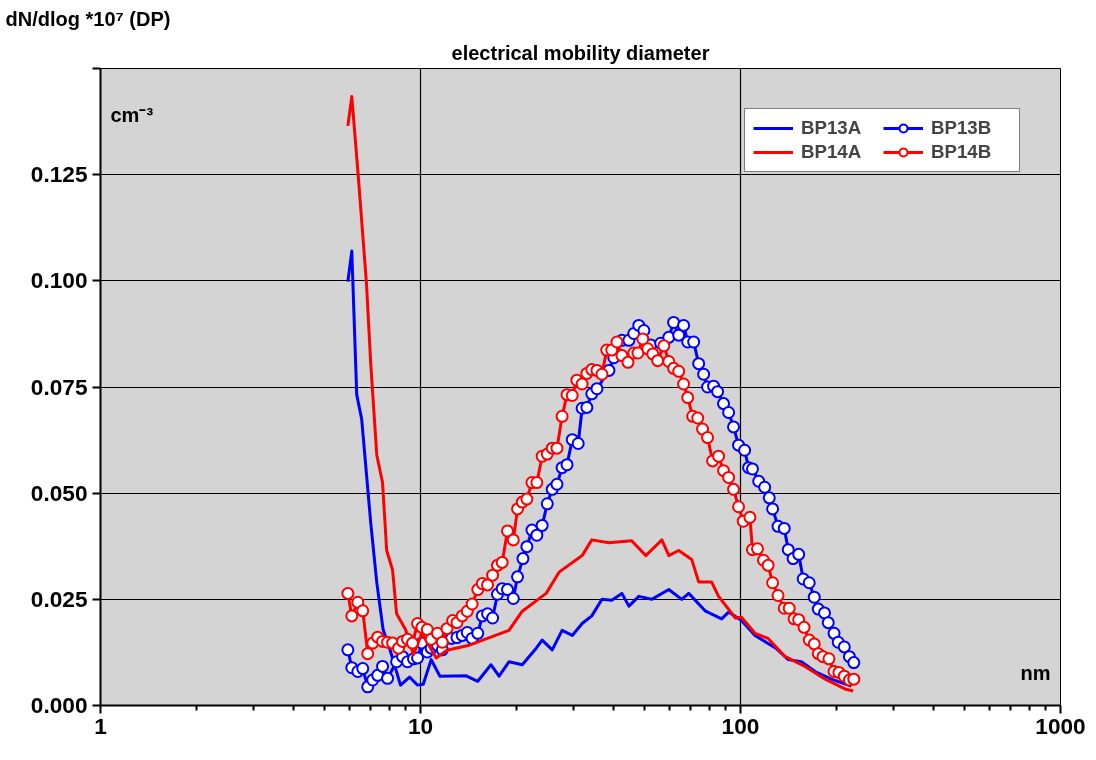  Describe the element at coordinates (59, 174) in the screenshot. I see `y-tick-label: 0.125` at that location.